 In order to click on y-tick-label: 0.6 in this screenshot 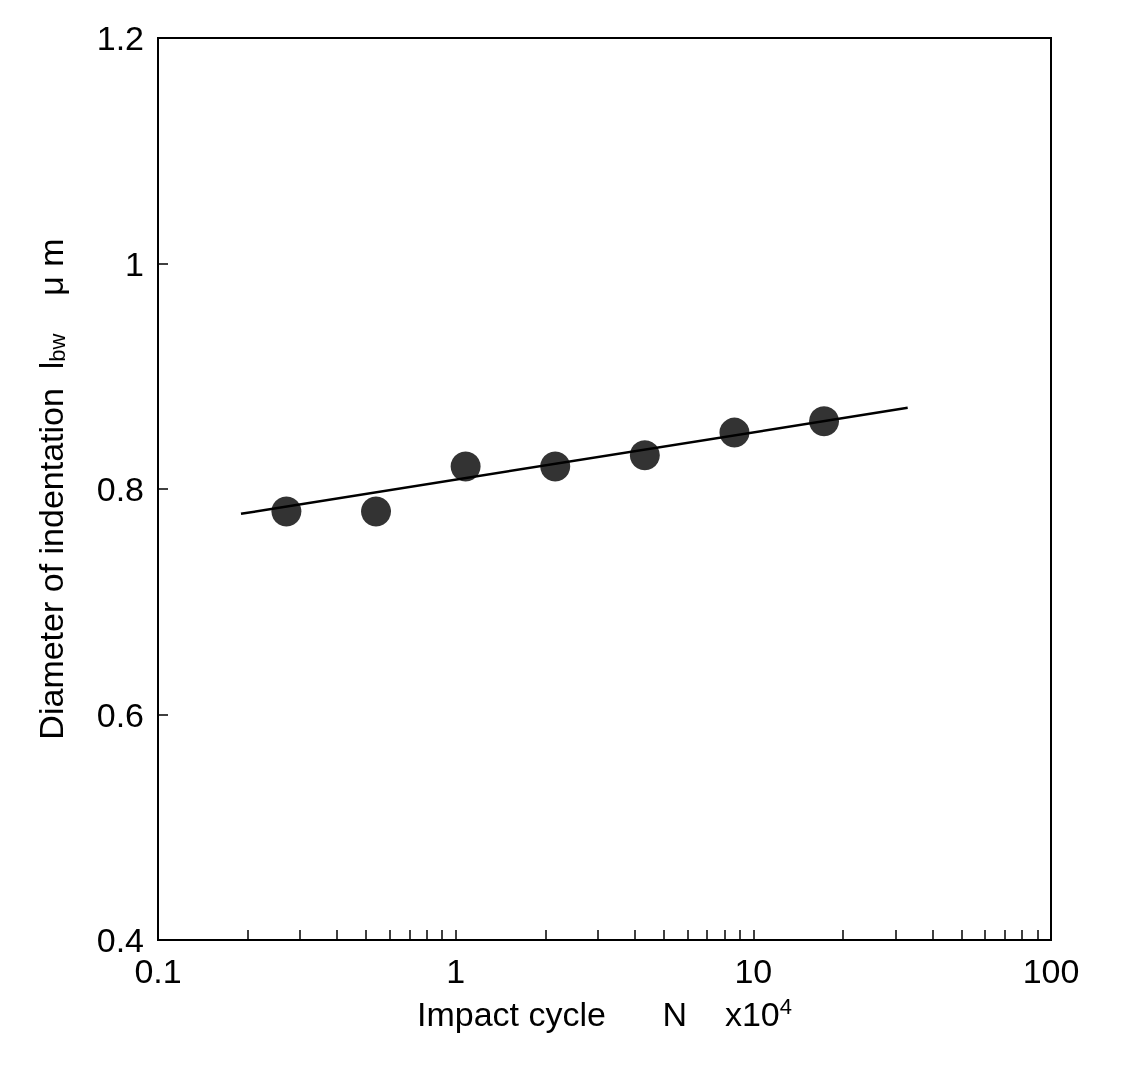, I will do `click(120, 714)`.